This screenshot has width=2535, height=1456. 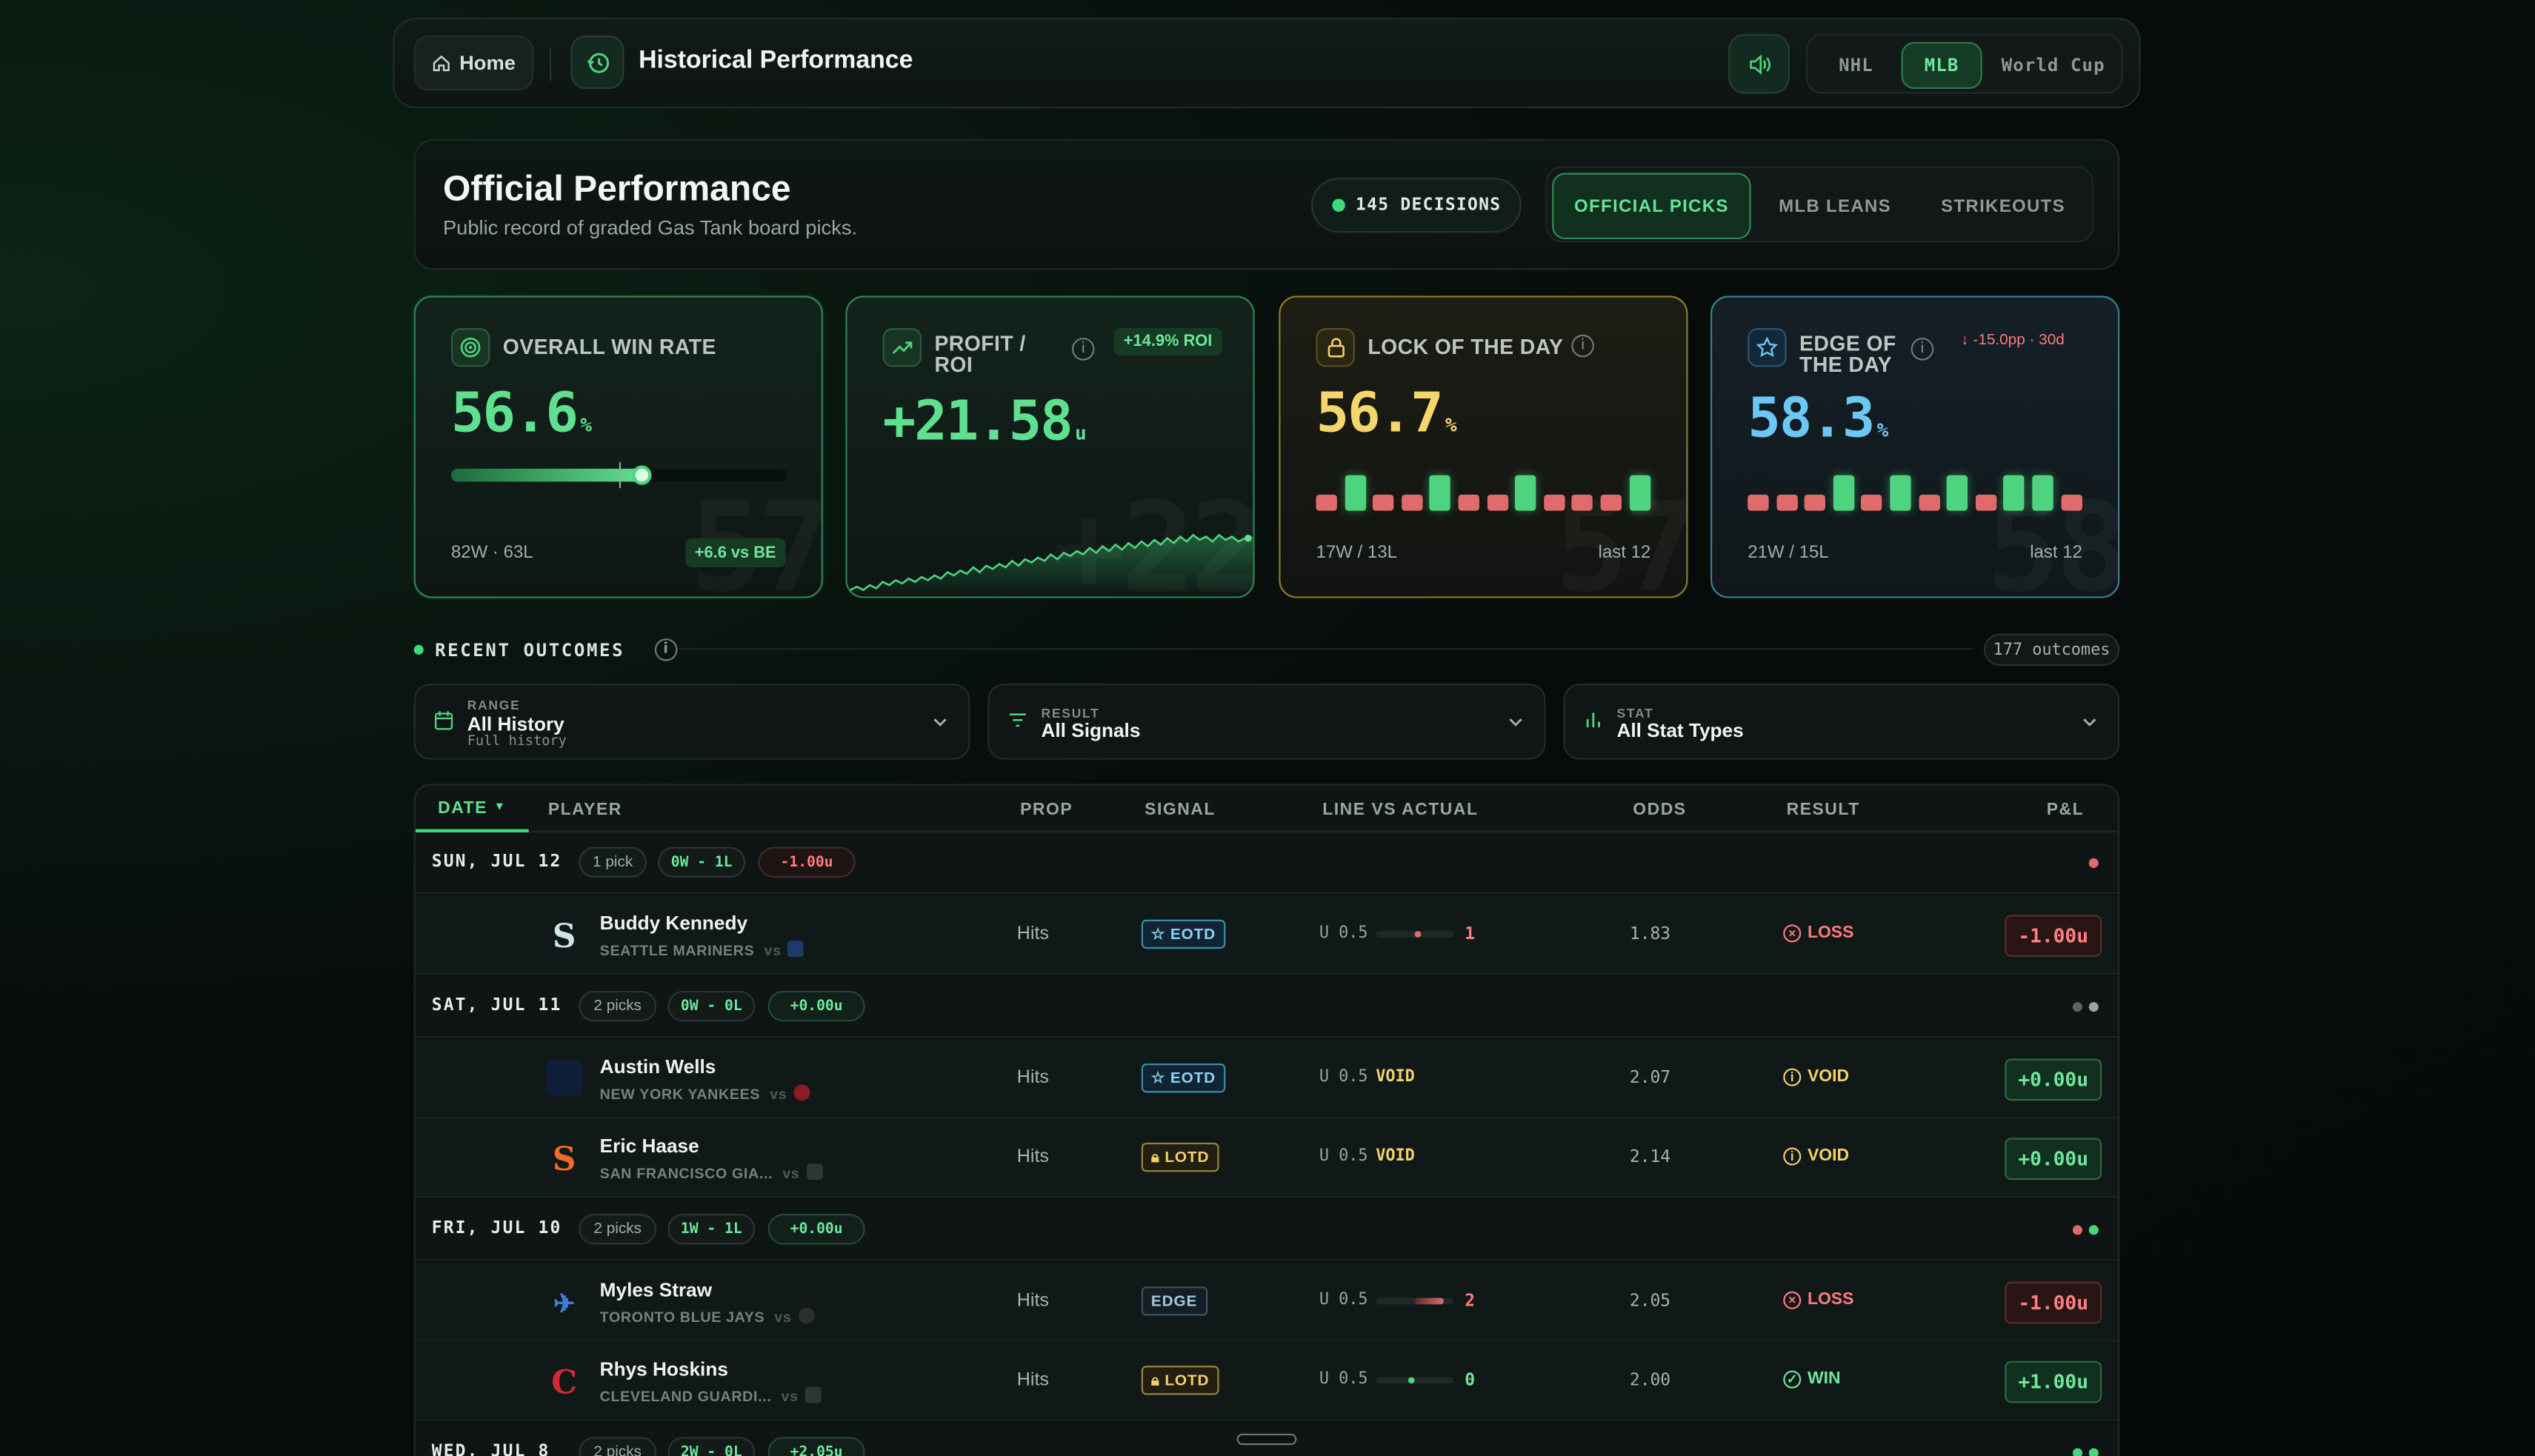 What do you see at coordinates (1050, 446) in the screenshot?
I see `profit-roi-card: +22 PROFIT /ROI i +14.9% ROI +21.58u` at bounding box center [1050, 446].